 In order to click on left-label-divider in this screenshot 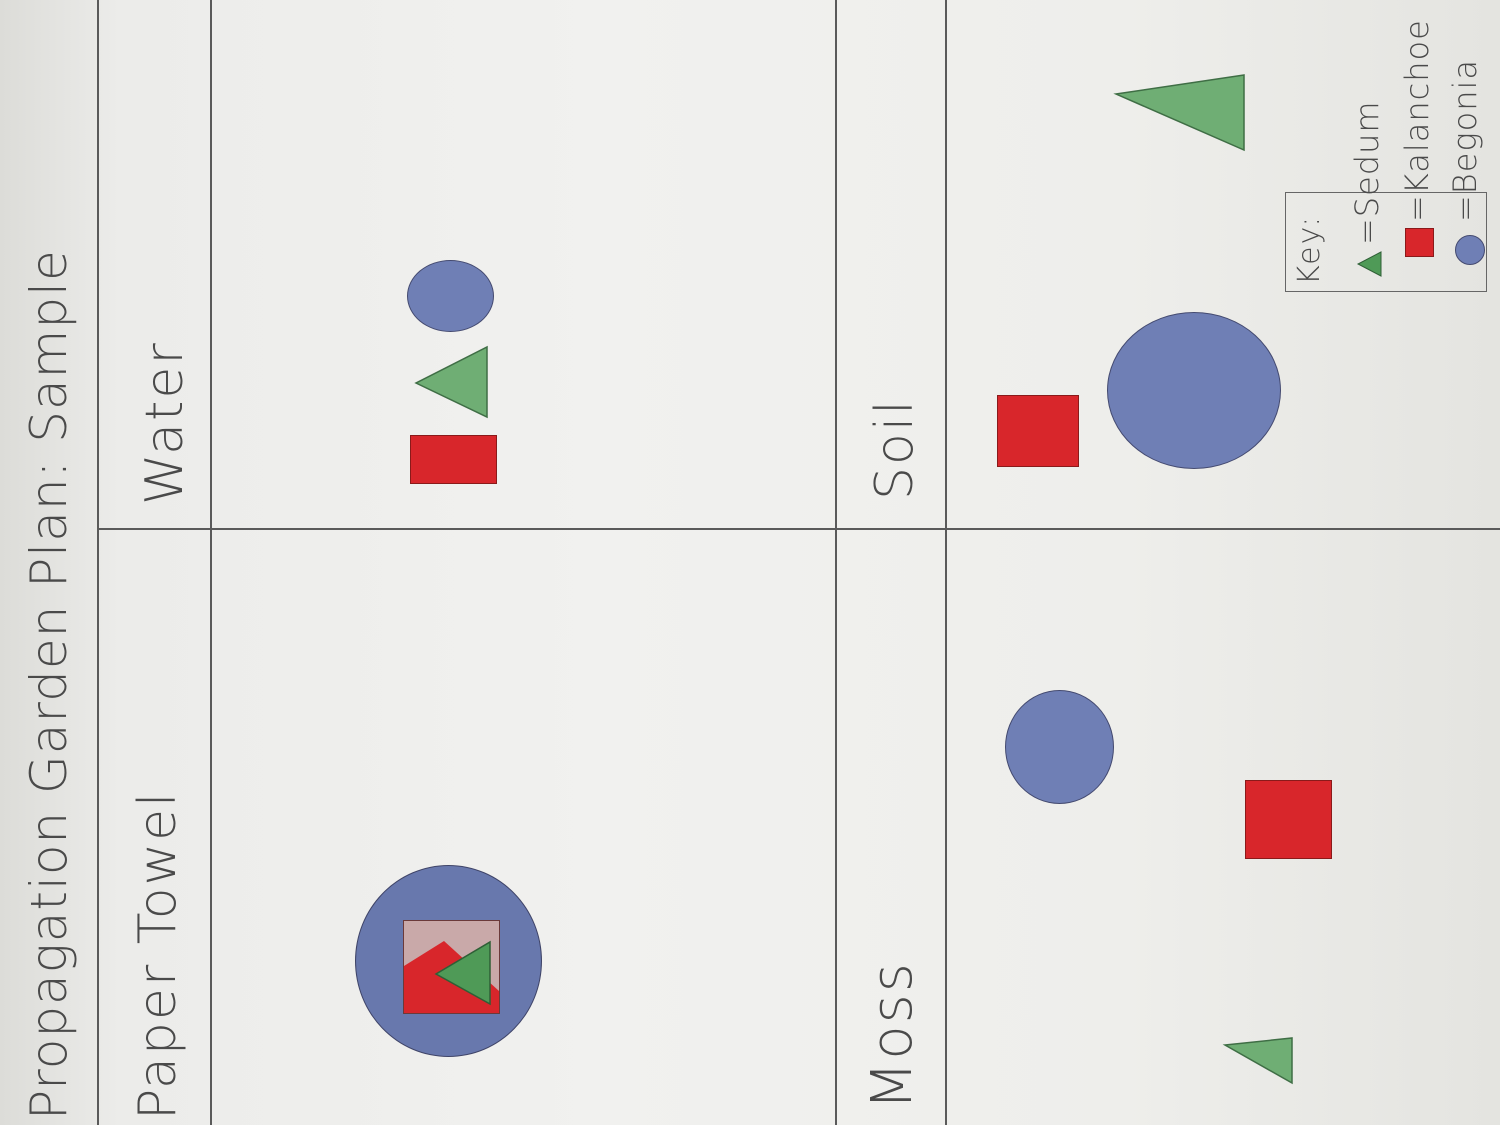, I will do `click(211, 562)`.